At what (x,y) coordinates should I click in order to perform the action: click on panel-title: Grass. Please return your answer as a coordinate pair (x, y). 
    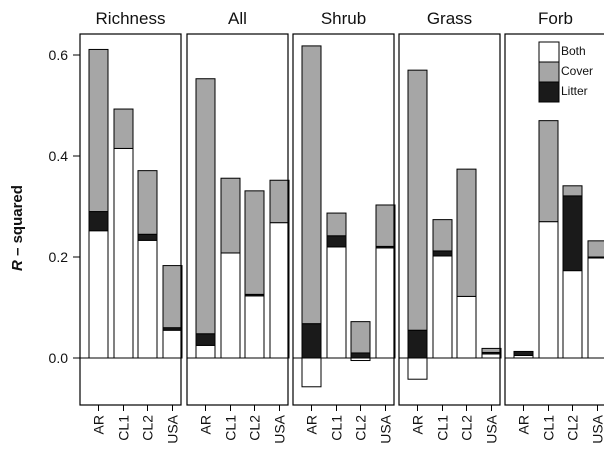
    Looking at the image, I should click on (449, 18).